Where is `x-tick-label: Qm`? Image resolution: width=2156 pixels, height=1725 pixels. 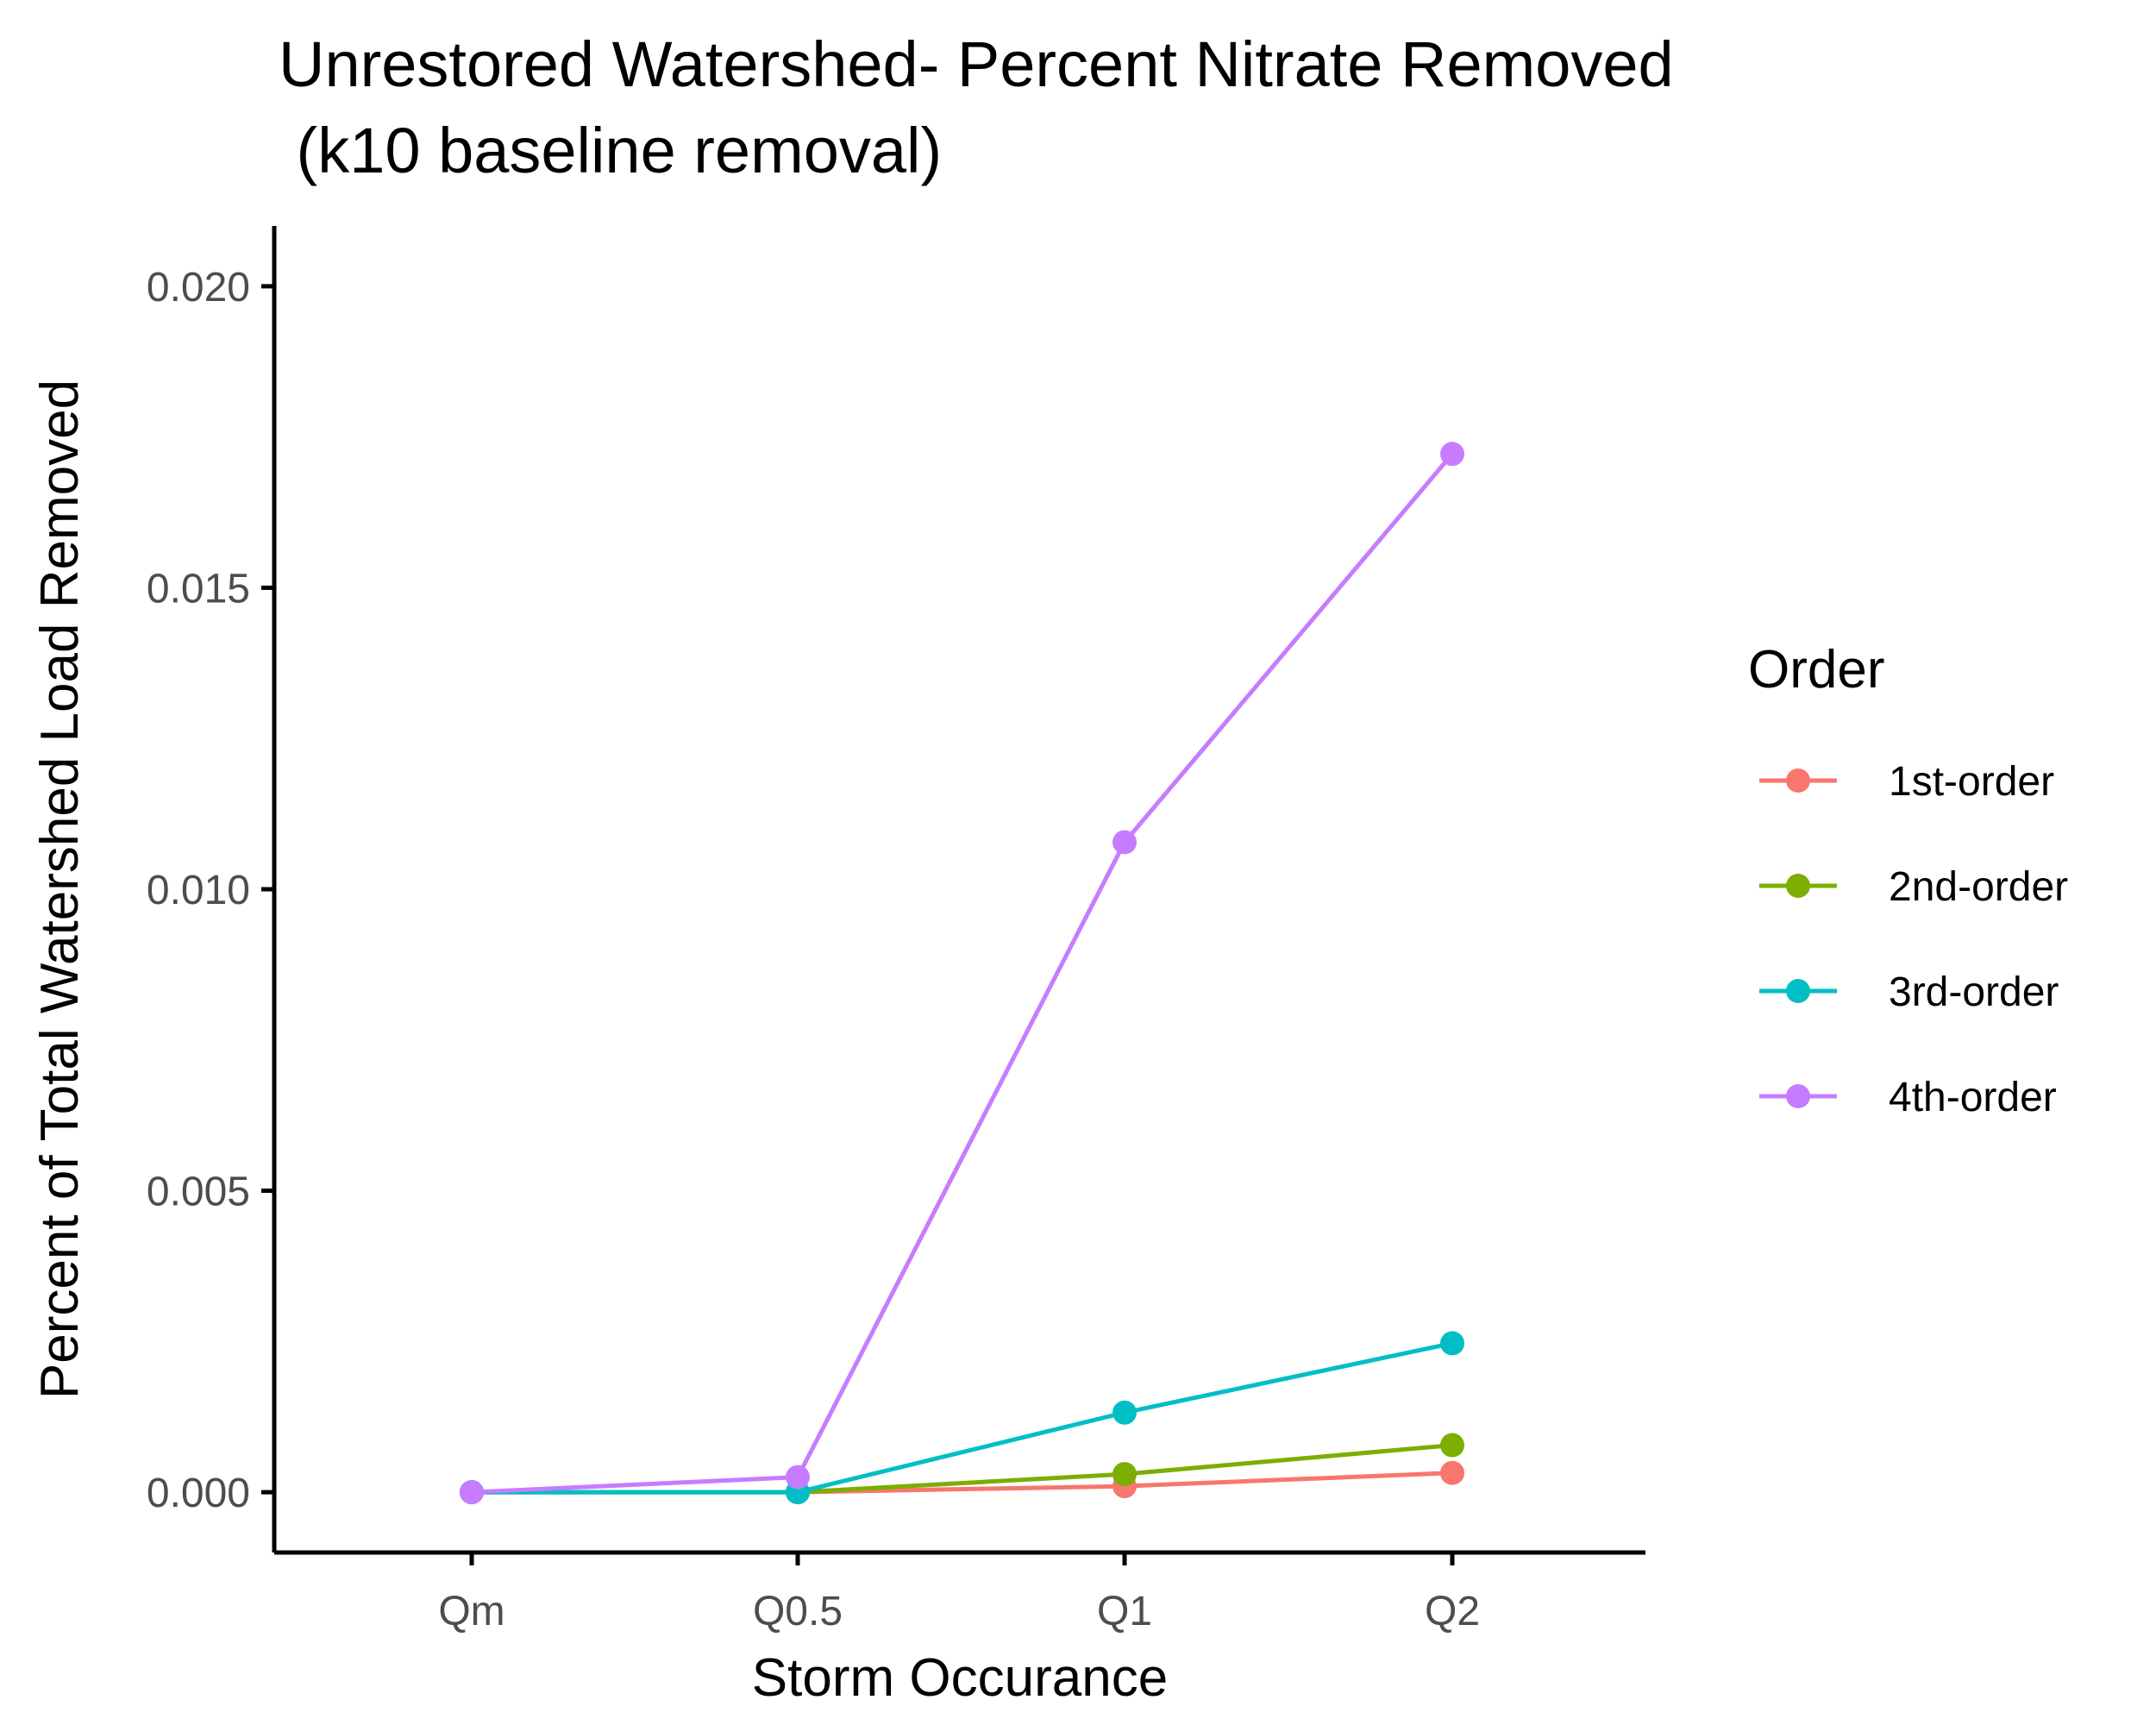
x-tick-label: Qm is located at coordinates (471, 1611).